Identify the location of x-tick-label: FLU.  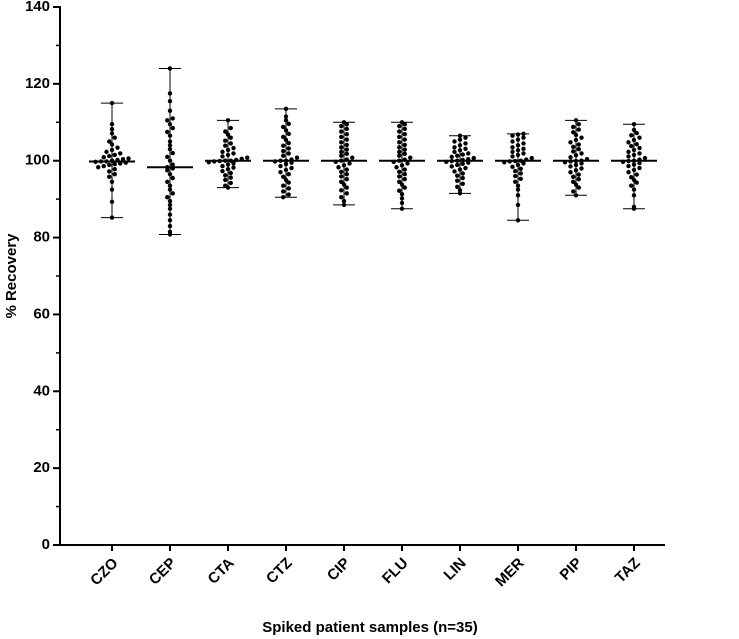
(395, 571).